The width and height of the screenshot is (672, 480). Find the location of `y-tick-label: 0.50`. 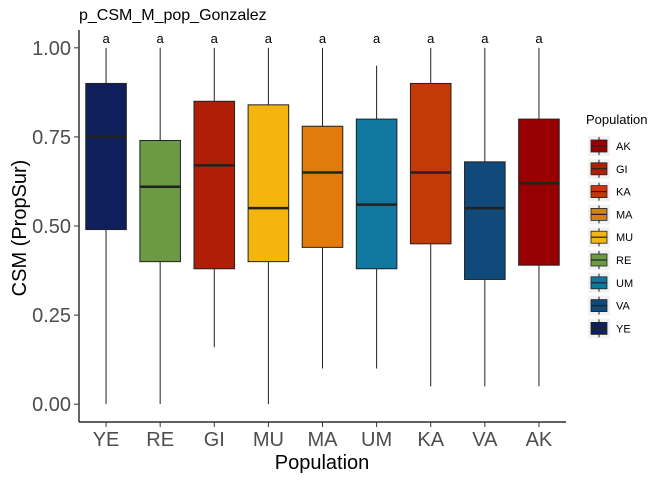

y-tick-label: 0.50 is located at coordinates (51, 227).